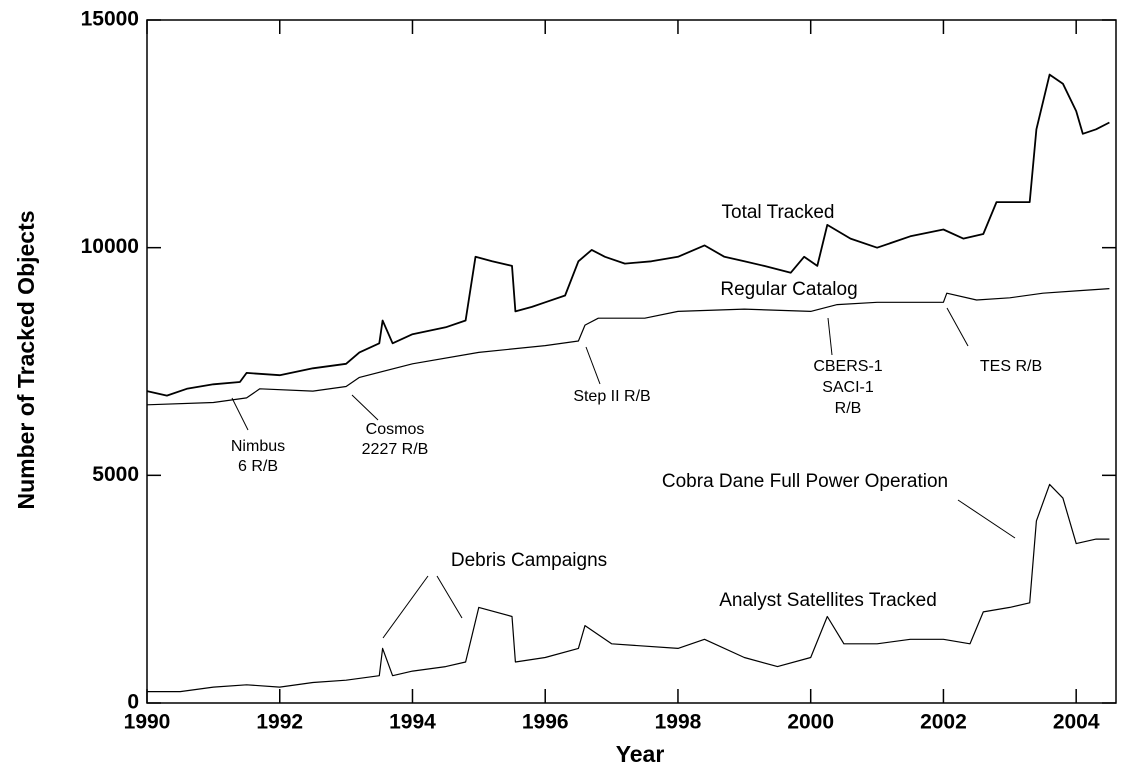  I want to click on annotation: SACI-1, so click(848, 387).